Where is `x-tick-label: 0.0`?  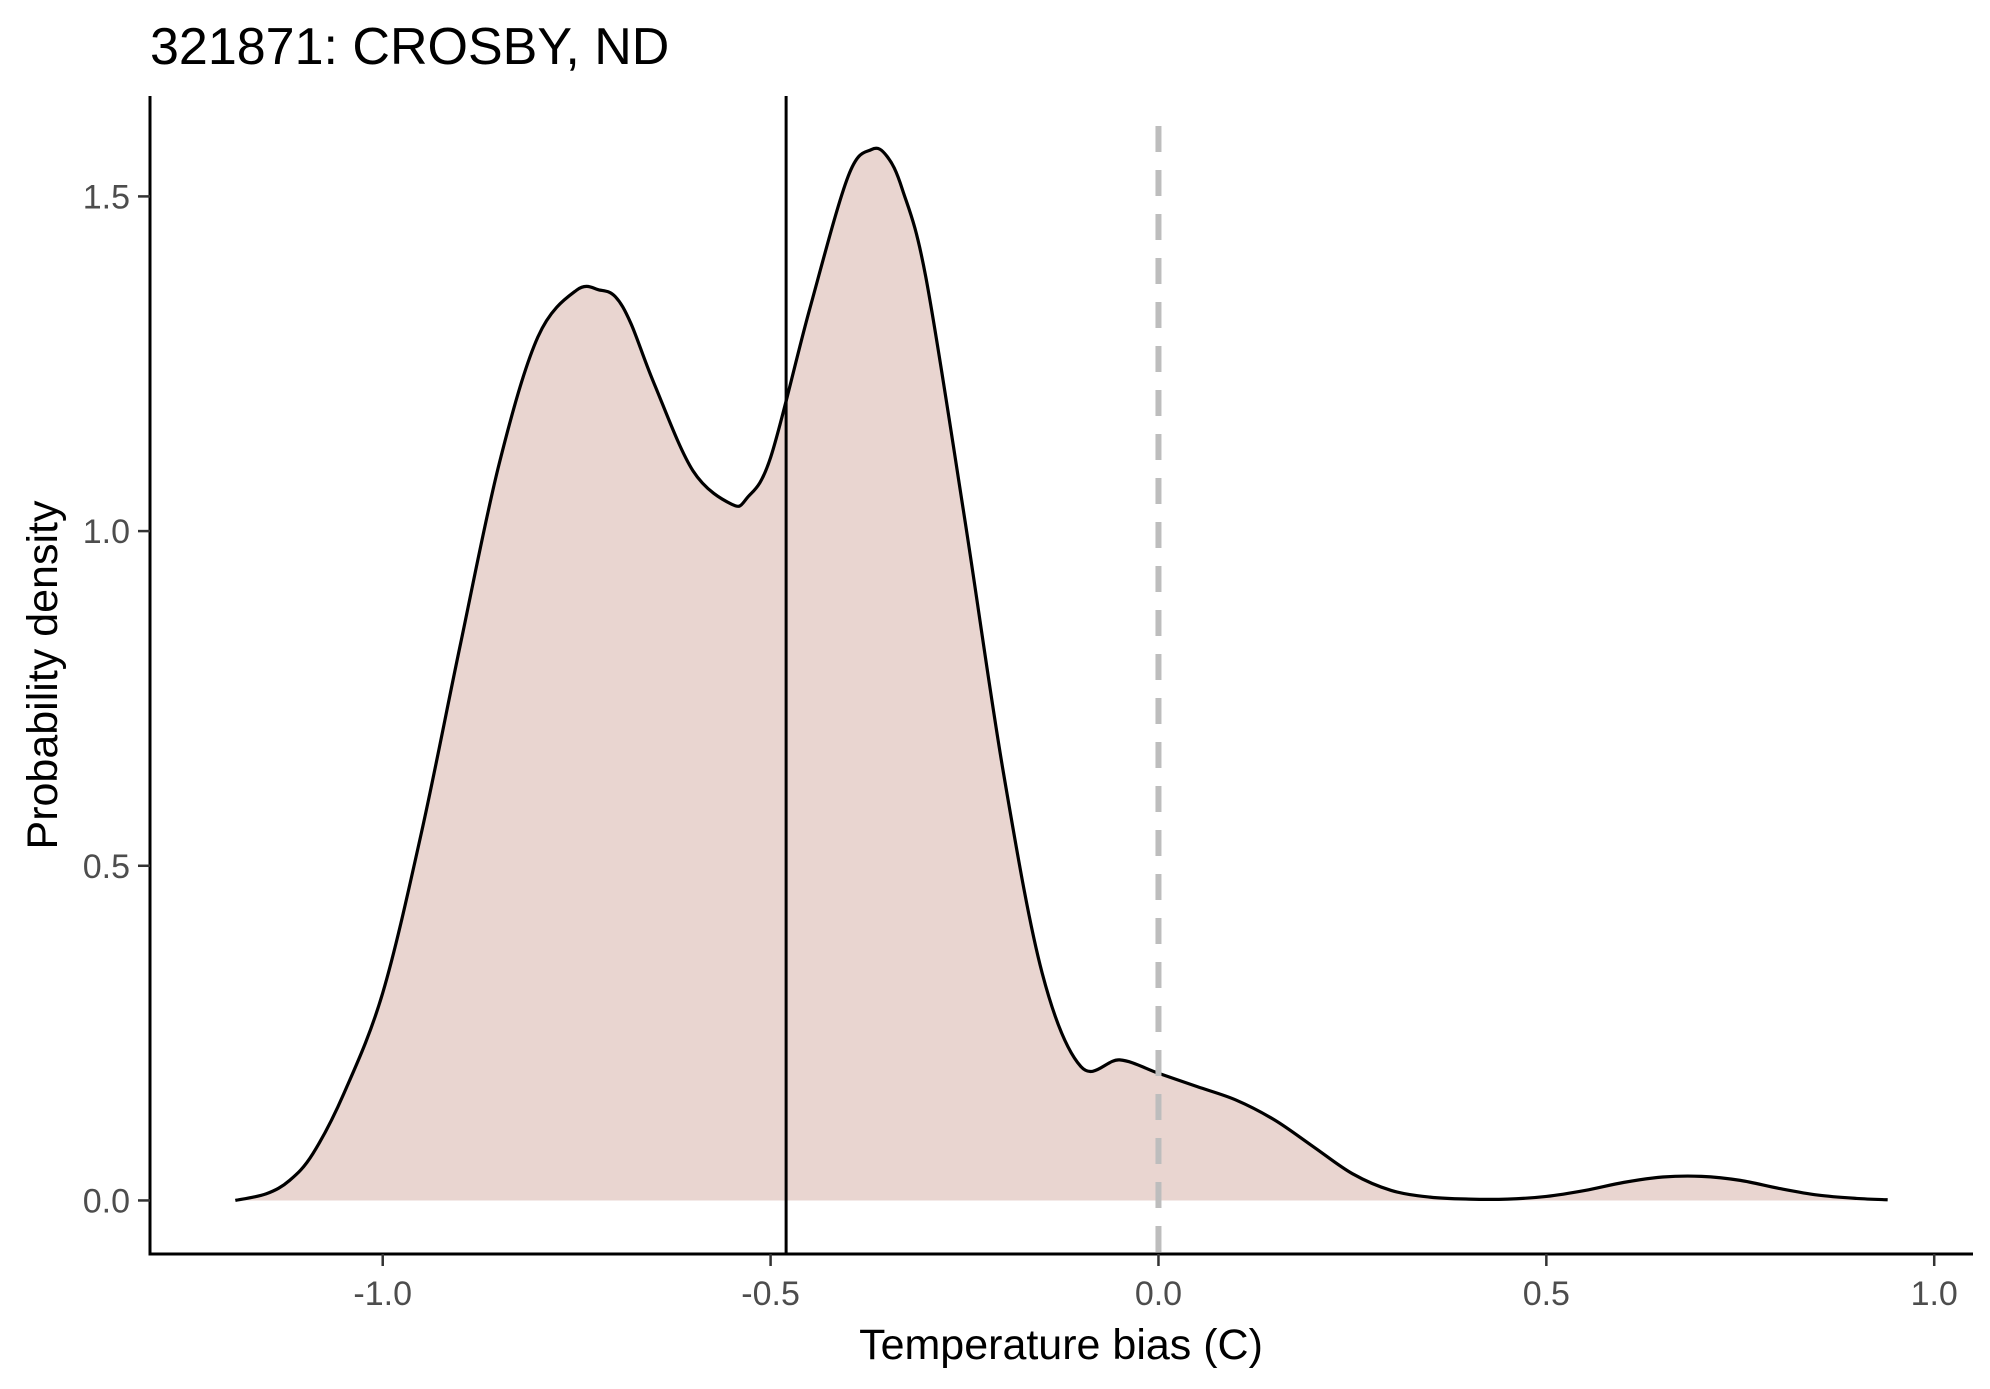 x-tick-label: 0.0 is located at coordinates (1158, 1294).